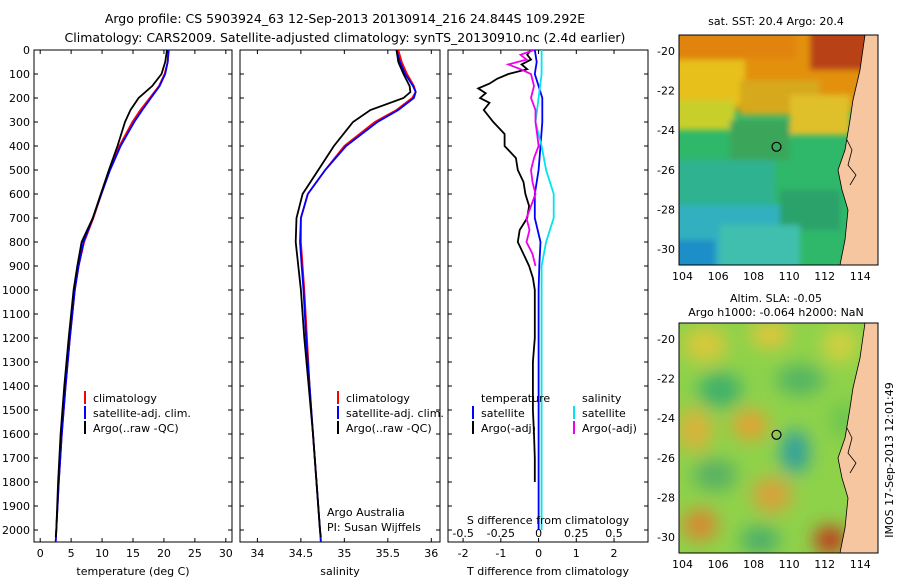  Describe the element at coordinates (614, 533) in the screenshot. I see `difference-xtick-top-label: 0.5` at that location.